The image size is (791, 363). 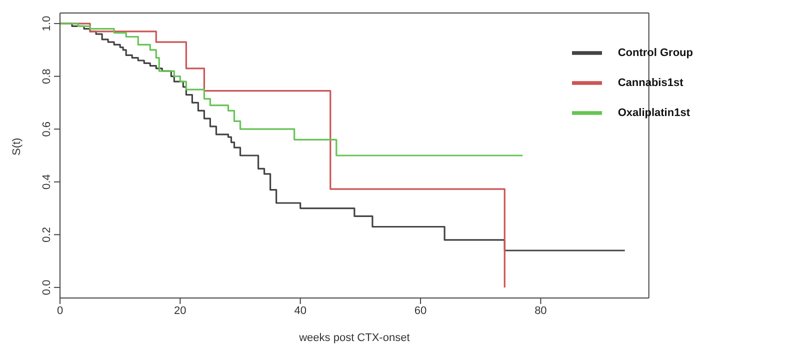 What do you see at coordinates (47, 182) in the screenshot?
I see `y-tick-label: 0.4` at bounding box center [47, 182].